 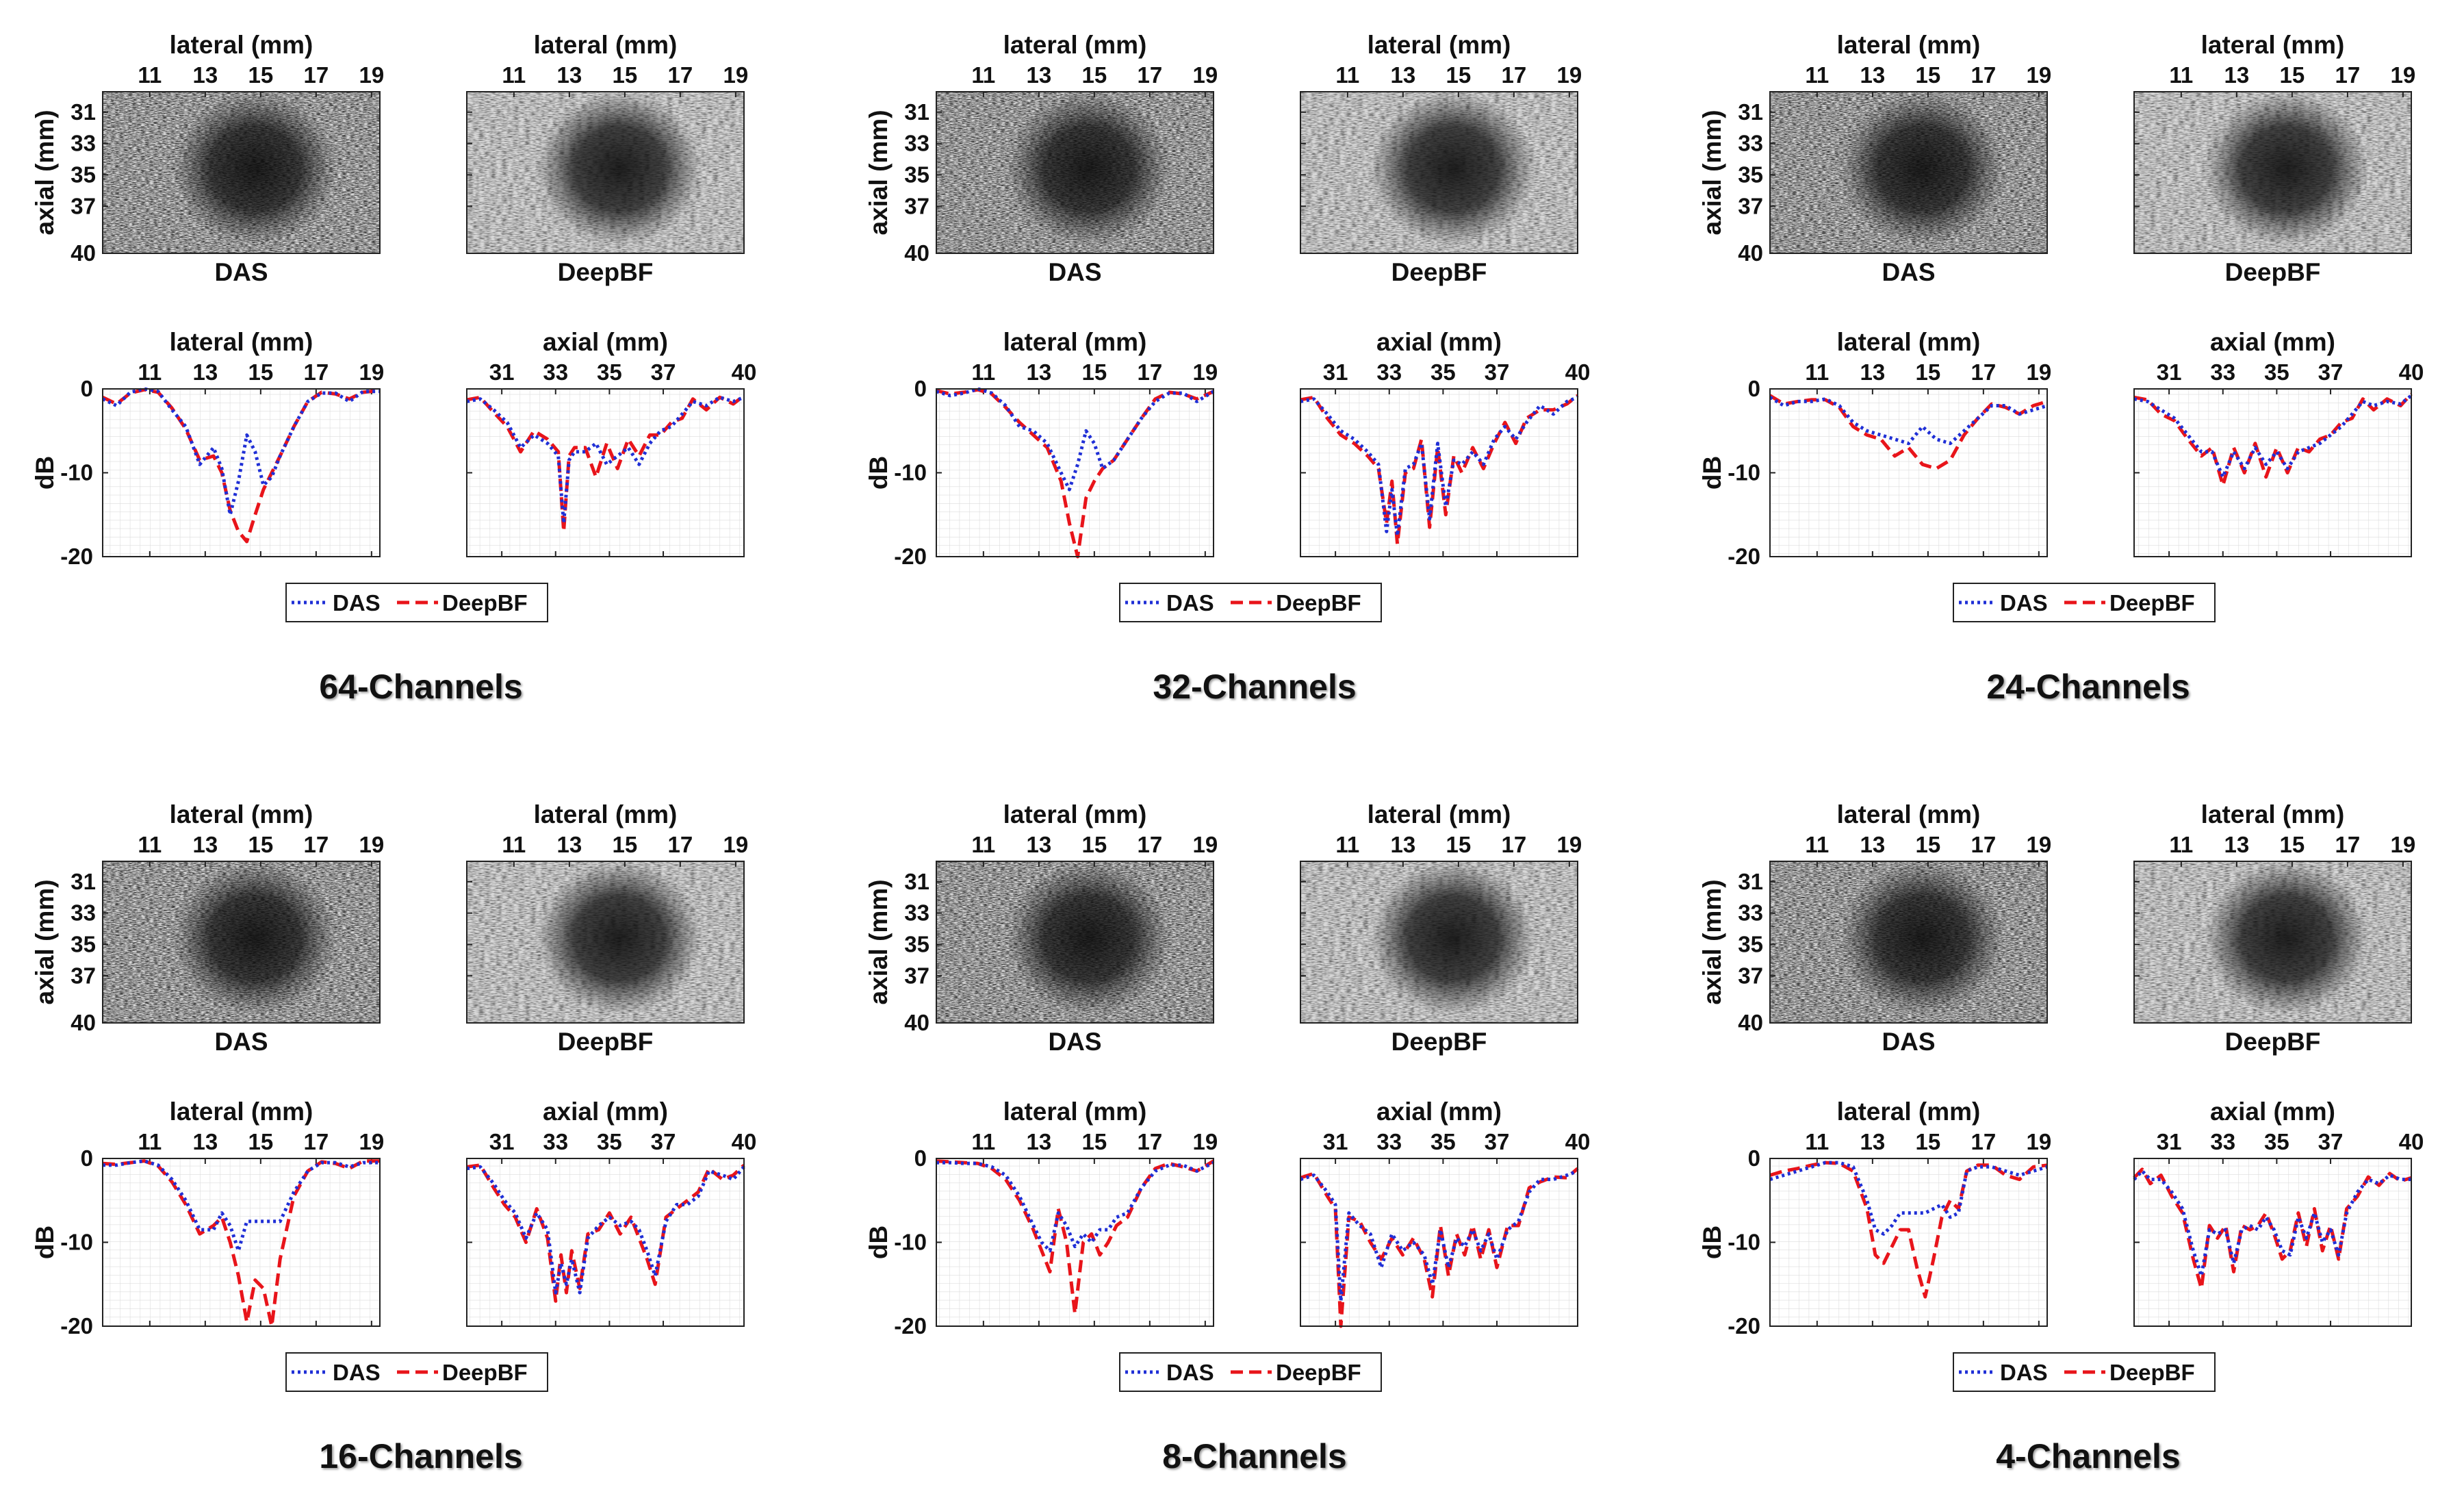 I want to click on image-ytick: 40, so click(x=916, y=1022).